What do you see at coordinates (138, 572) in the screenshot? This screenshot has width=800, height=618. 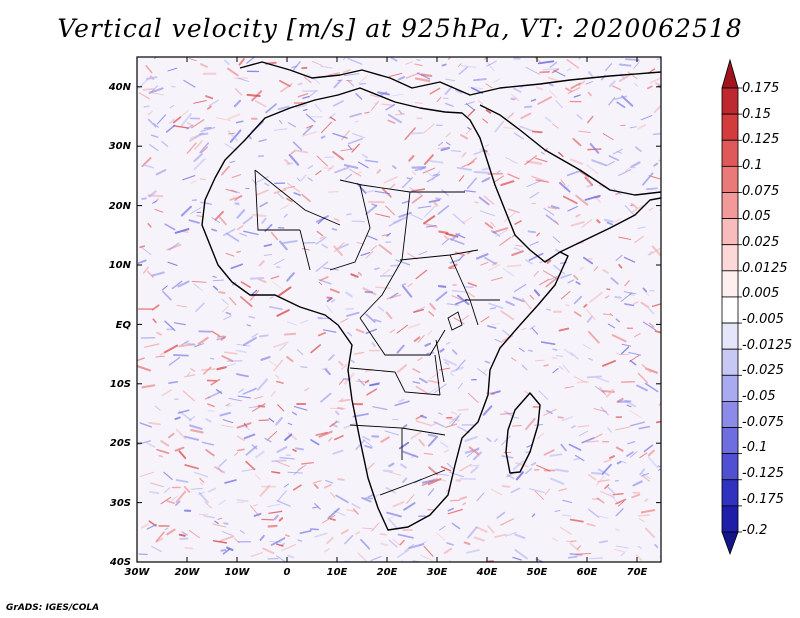 I see `lon-tick-label: 30W` at bounding box center [138, 572].